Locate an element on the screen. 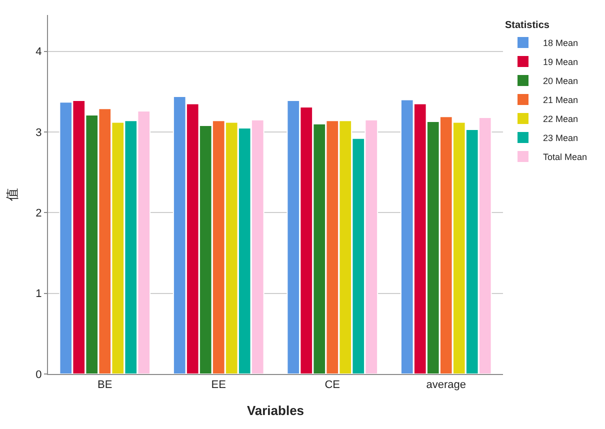 The height and width of the screenshot is (429, 605). x-tick-label: average is located at coordinates (446, 385).